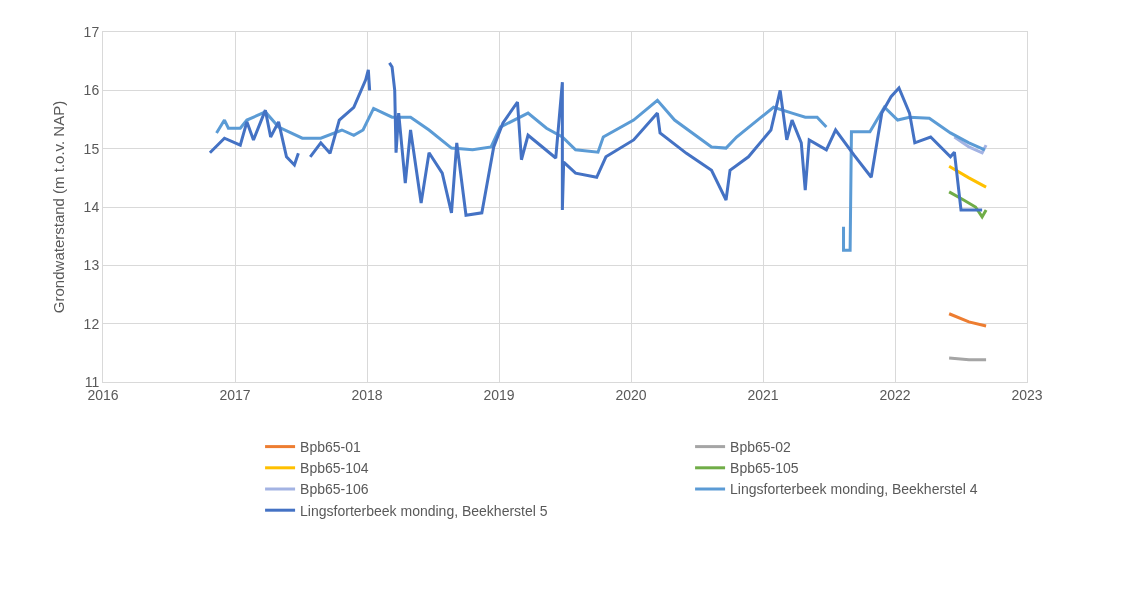 This screenshot has width=1132, height=590. What do you see at coordinates (895, 394) in the screenshot?
I see `x-tick-label: 2022` at bounding box center [895, 394].